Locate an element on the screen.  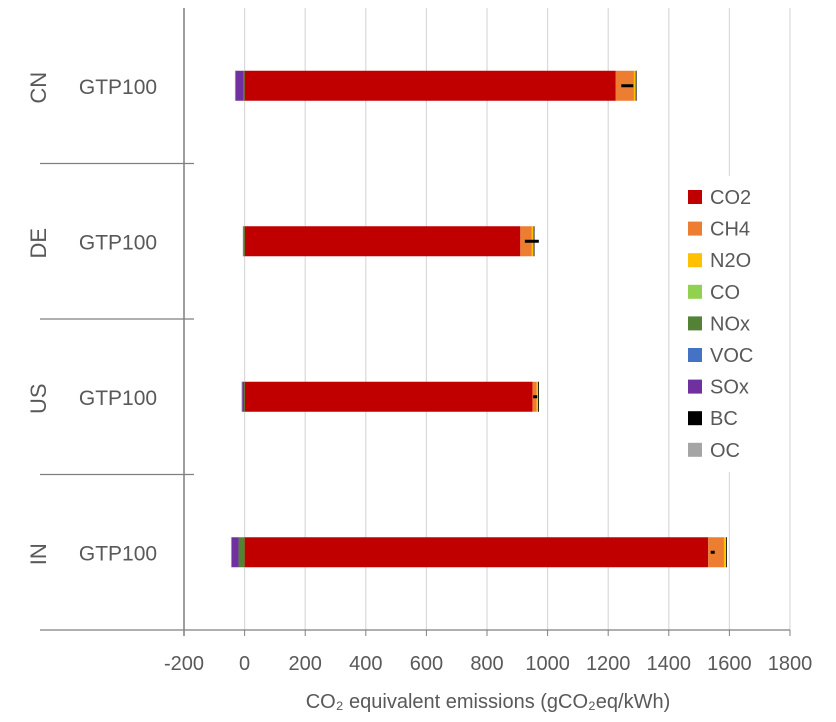
x-tick-label: 1400 is located at coordinates (669, 664).